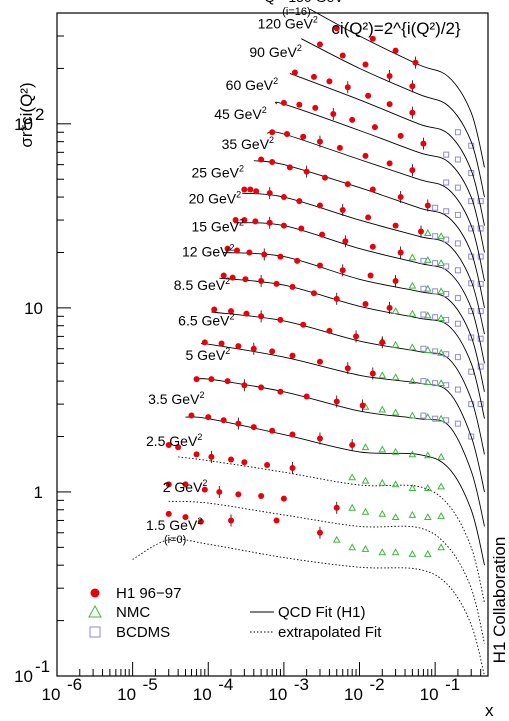 This screenshot has height=721, width=509. What do you see at coordinates (33, 308) in the screenshot?
I see `y-tick-label: 10` at bounding box center [33, 308].